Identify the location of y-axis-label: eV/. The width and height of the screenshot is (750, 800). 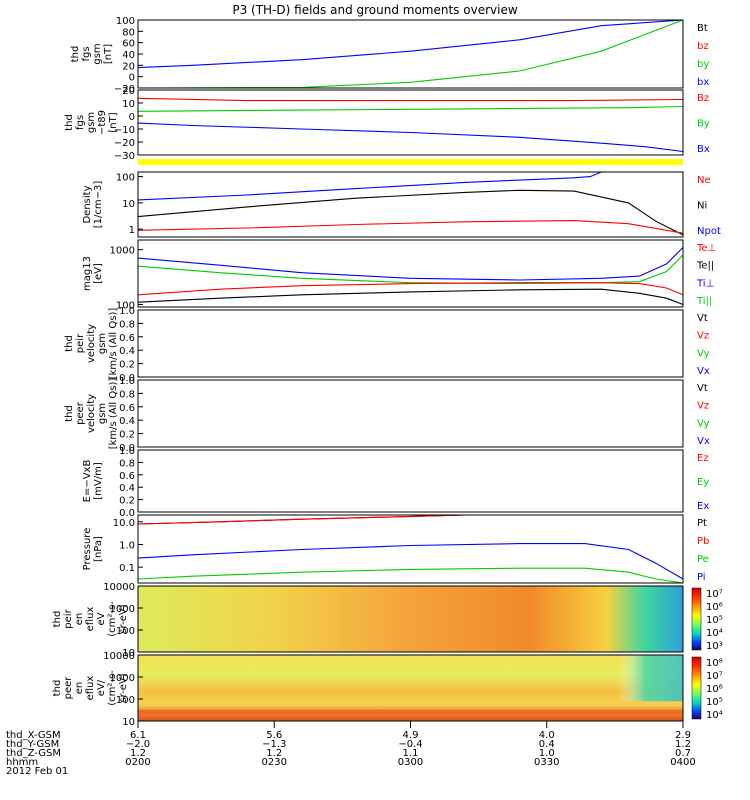
(101, 687).